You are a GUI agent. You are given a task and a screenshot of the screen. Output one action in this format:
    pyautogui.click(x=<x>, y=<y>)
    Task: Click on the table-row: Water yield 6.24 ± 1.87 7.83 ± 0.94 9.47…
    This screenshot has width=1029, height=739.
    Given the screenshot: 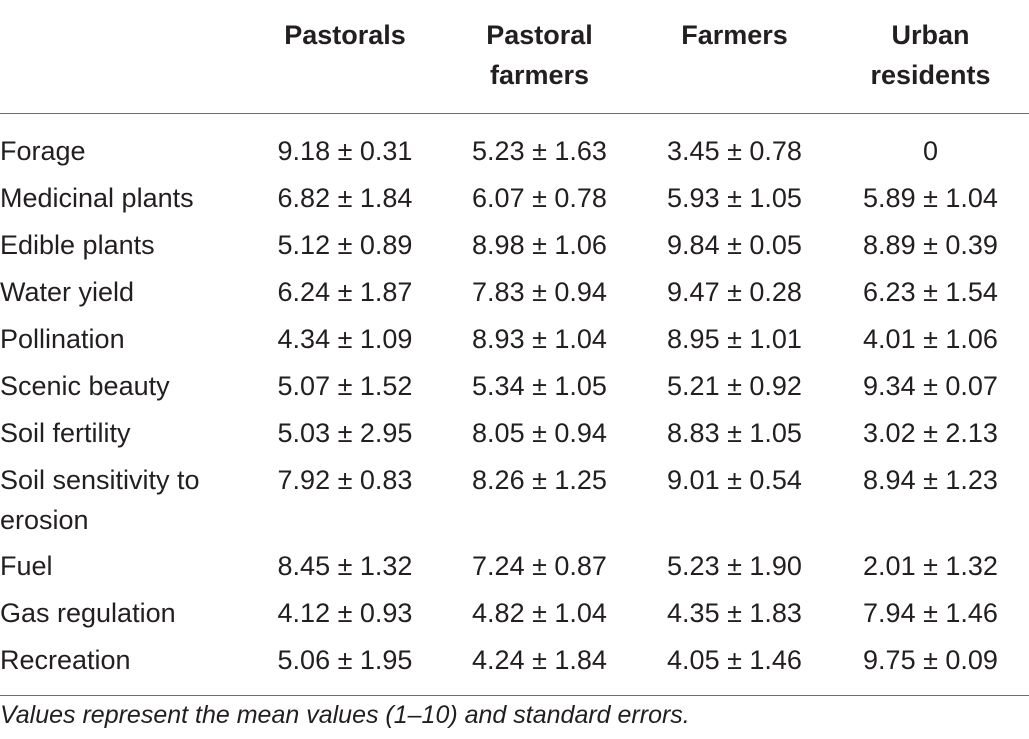 What is the action you would take?
    pyautogui.click(x=514, y=292)
    